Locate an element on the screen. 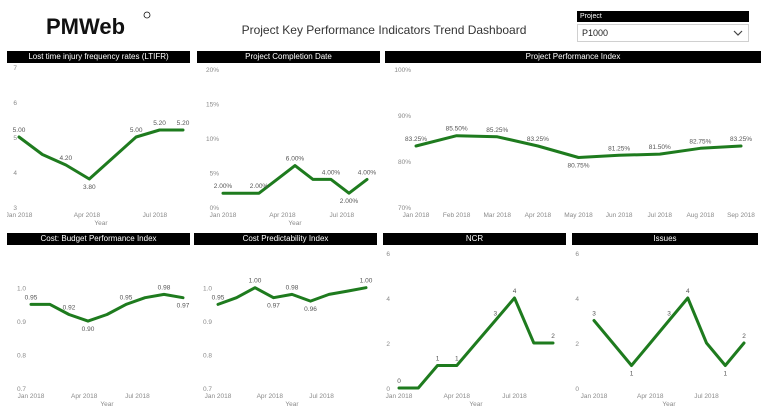 The image size is (768, 419). pmweb-logo: PMWeb is located at coordinates (98, 25).